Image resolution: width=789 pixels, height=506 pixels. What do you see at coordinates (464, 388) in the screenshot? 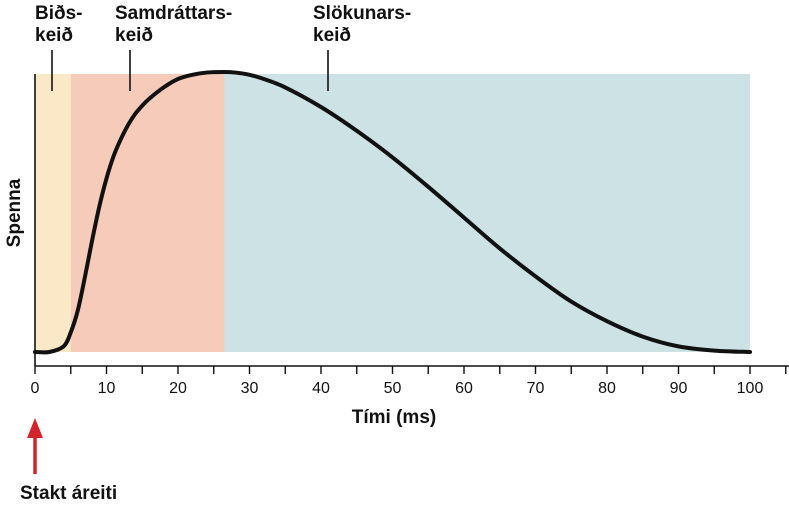
I see `x-tick-label: 60` at bounding box center [464, 388].